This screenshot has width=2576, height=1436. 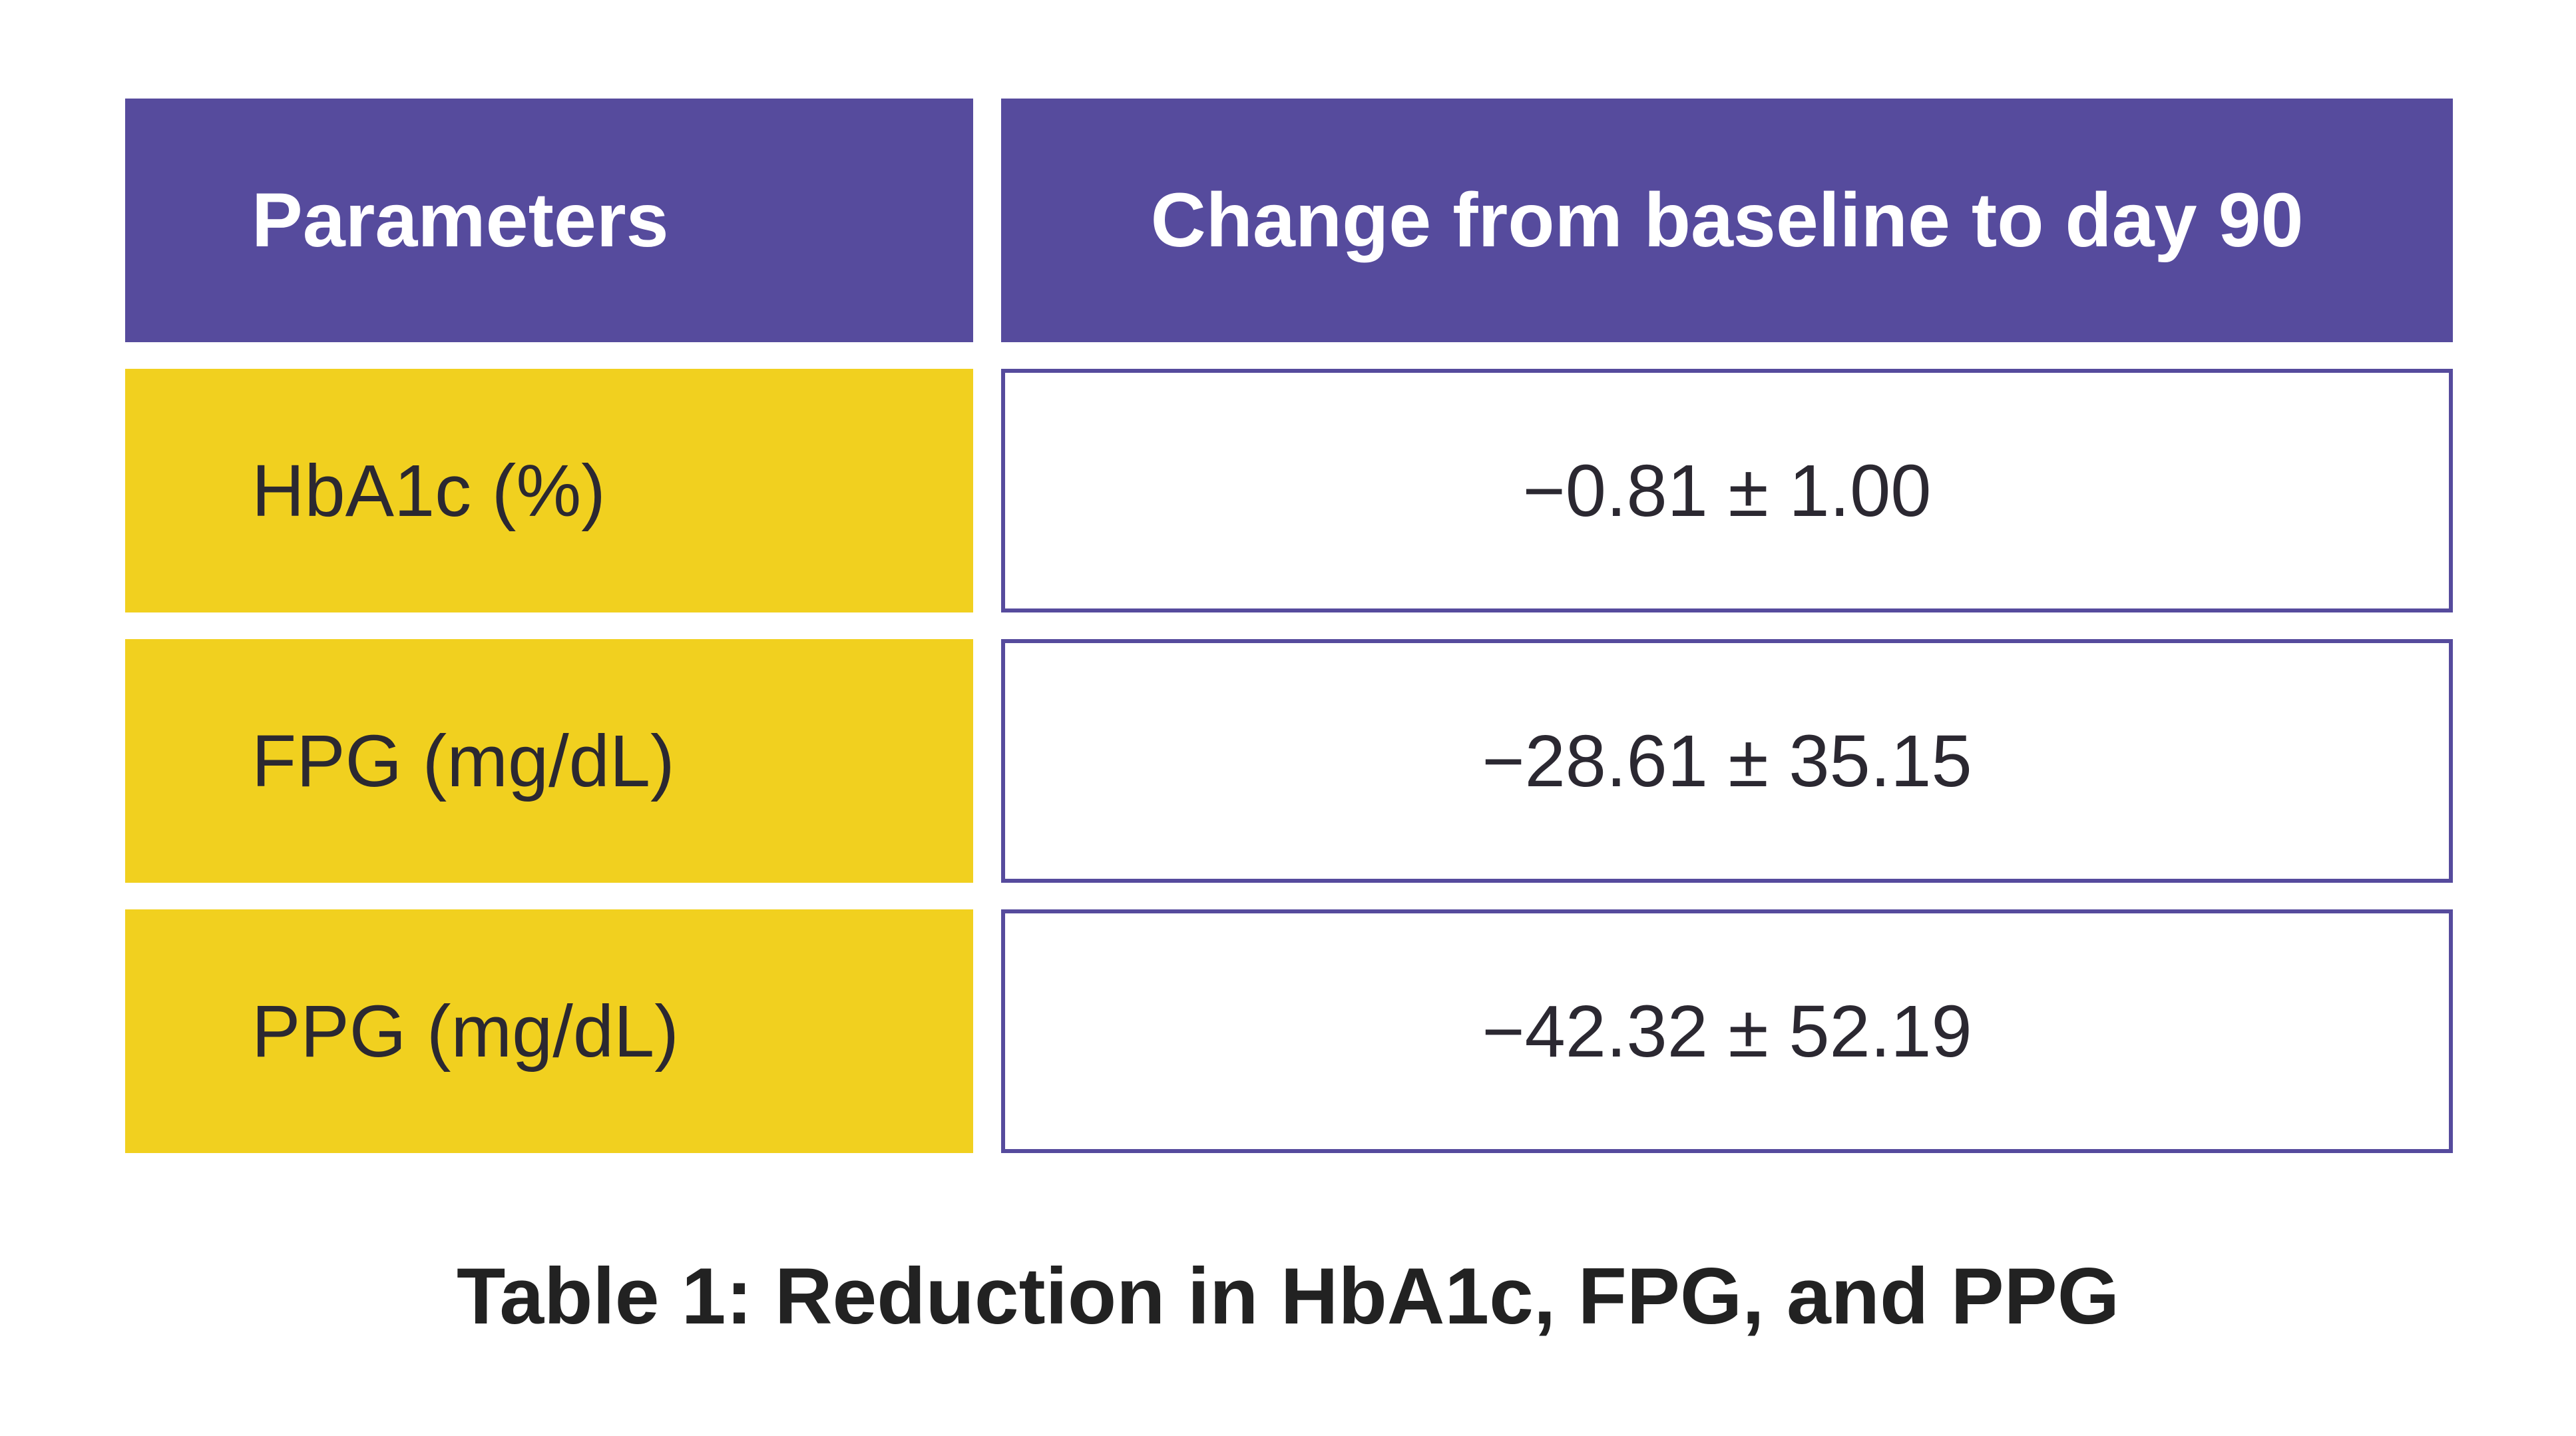 I want to click on header-cell-parameters: Parameters, so click(x=549, y=220).